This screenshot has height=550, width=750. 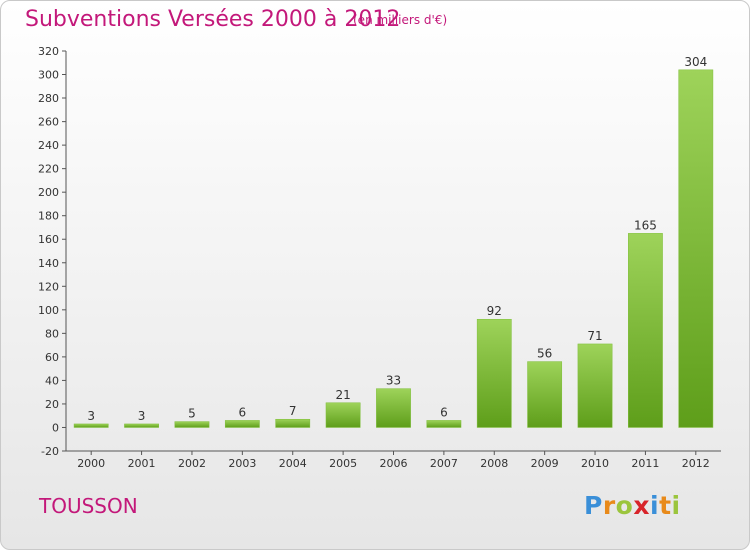 I want to click on y-tick-label: 160, so click(x=48, y=239).